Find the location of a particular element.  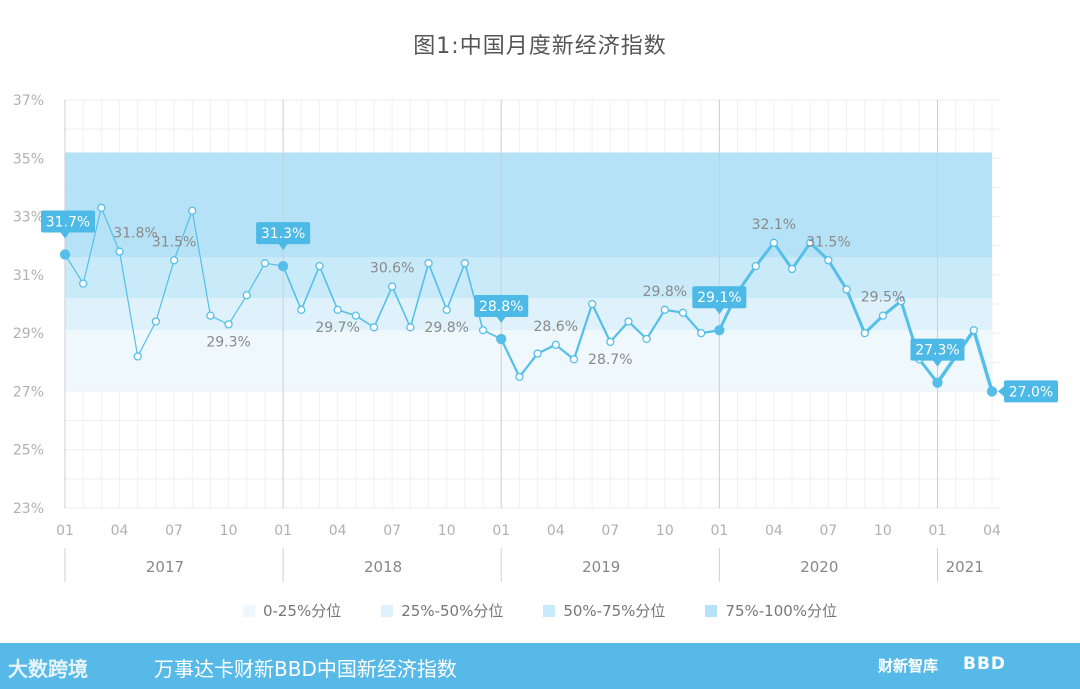

data-label: 32.1% is located at coordinates (774, 225).